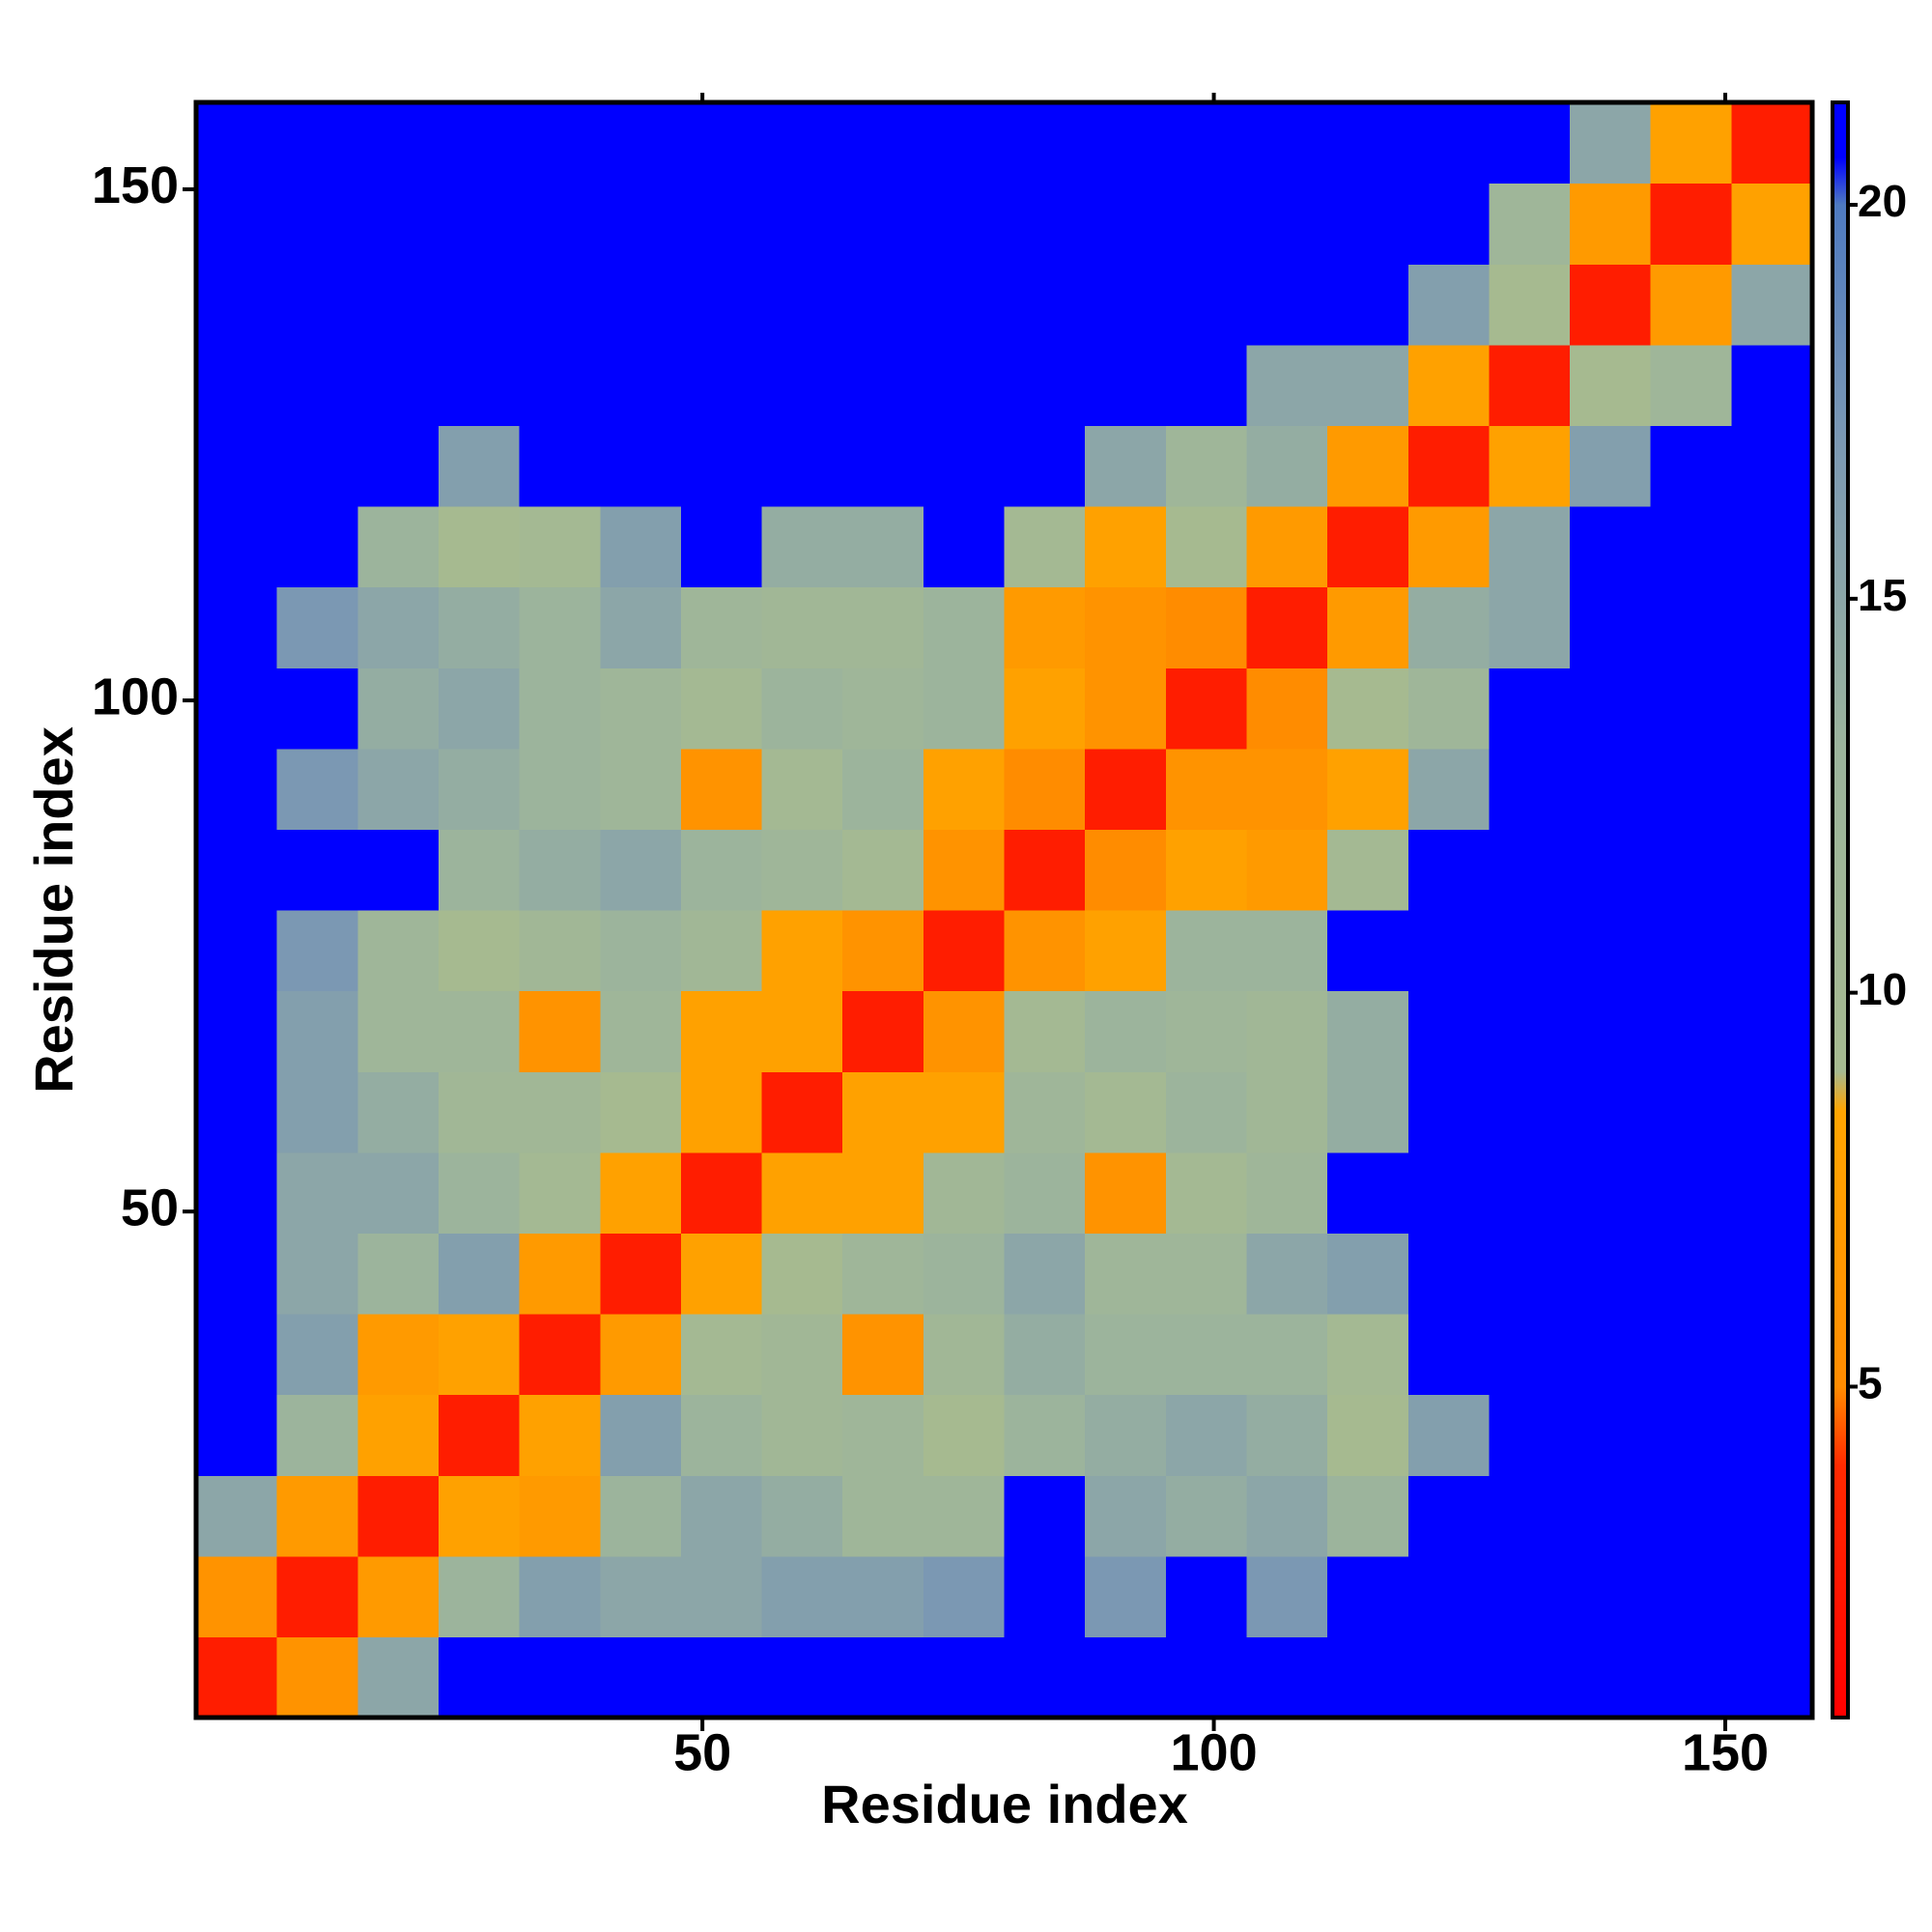  Describe the element at coordinates (1870, 1383) in the screenshot. I see `colorbar-tick-label: 5` at that location.